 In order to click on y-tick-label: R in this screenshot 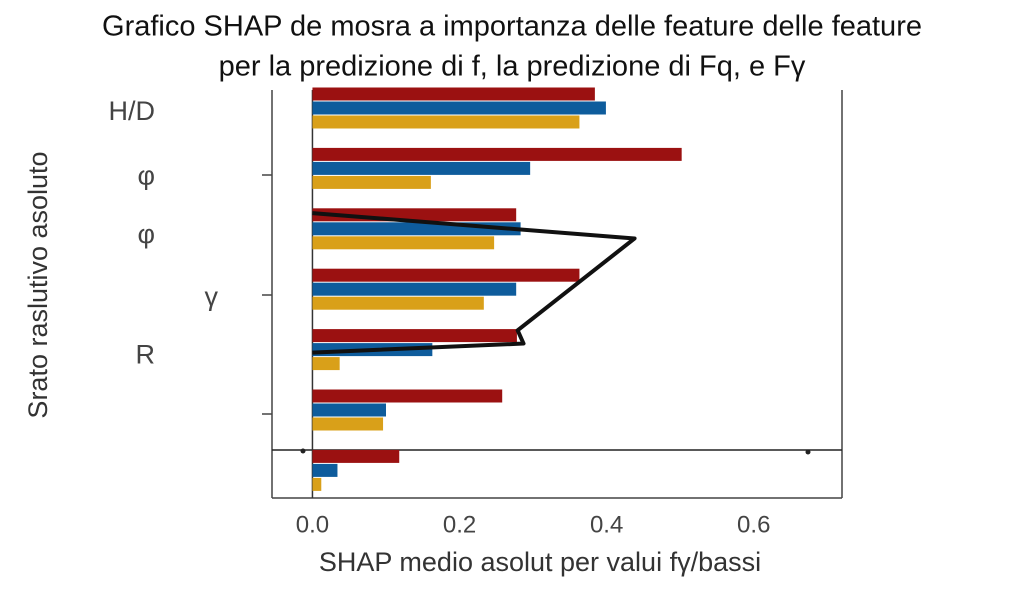, I will do `click(146, 355)`.